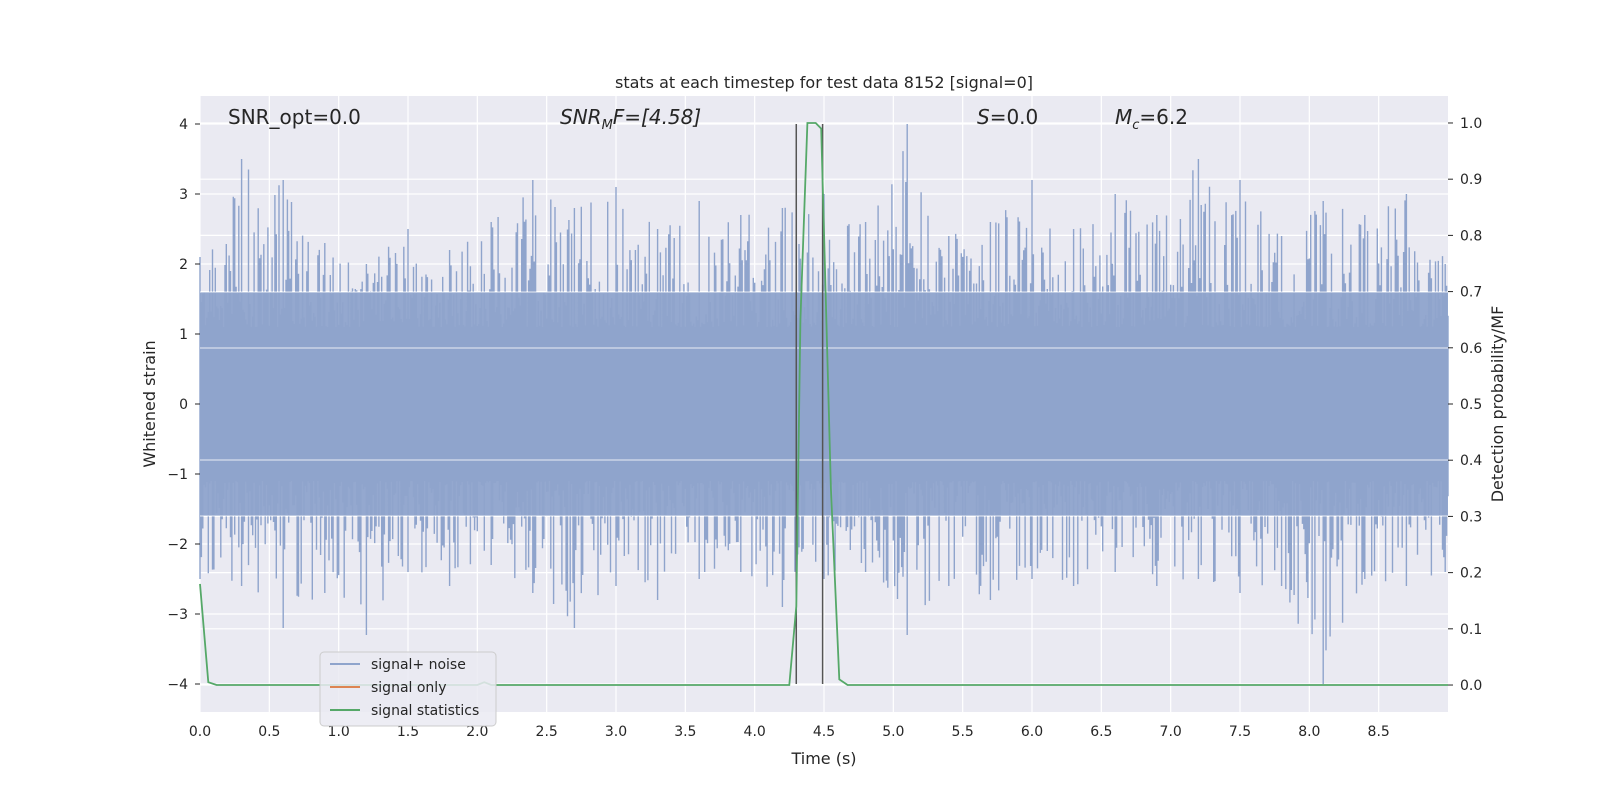  I want to click on y2-tick-label: 1.0, so click(1471, 124).